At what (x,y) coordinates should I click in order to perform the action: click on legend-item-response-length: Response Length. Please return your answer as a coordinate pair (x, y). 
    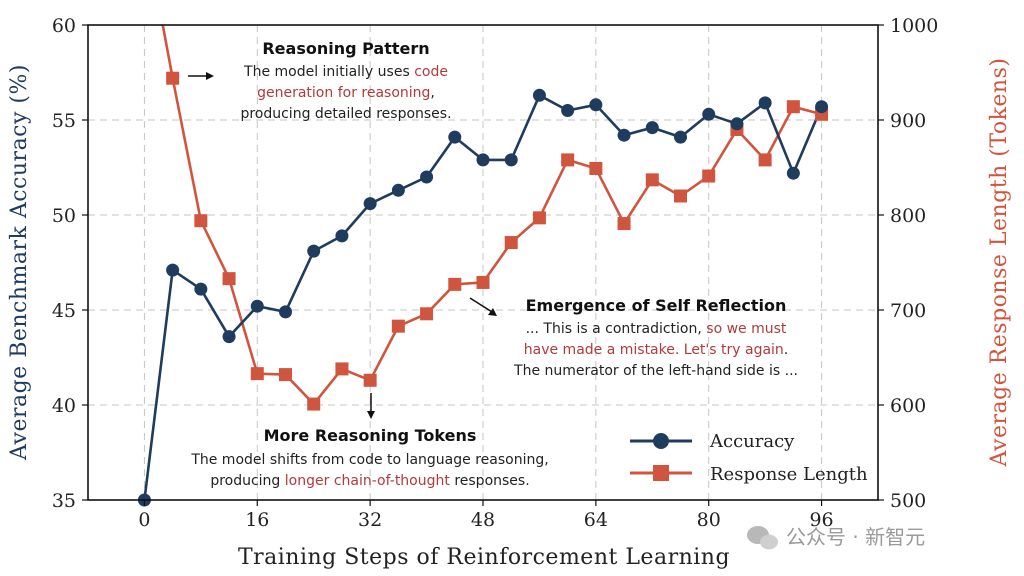
    Looking at the image, I should click on (749, 474).